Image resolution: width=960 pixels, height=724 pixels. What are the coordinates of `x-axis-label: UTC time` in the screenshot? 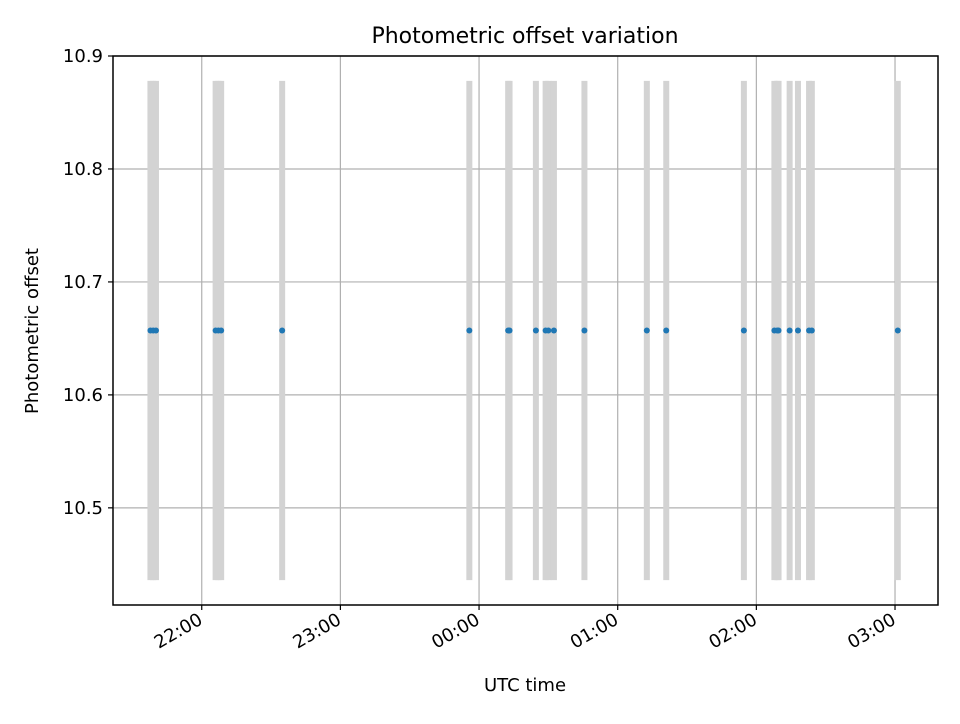 It's located at (525, 685).